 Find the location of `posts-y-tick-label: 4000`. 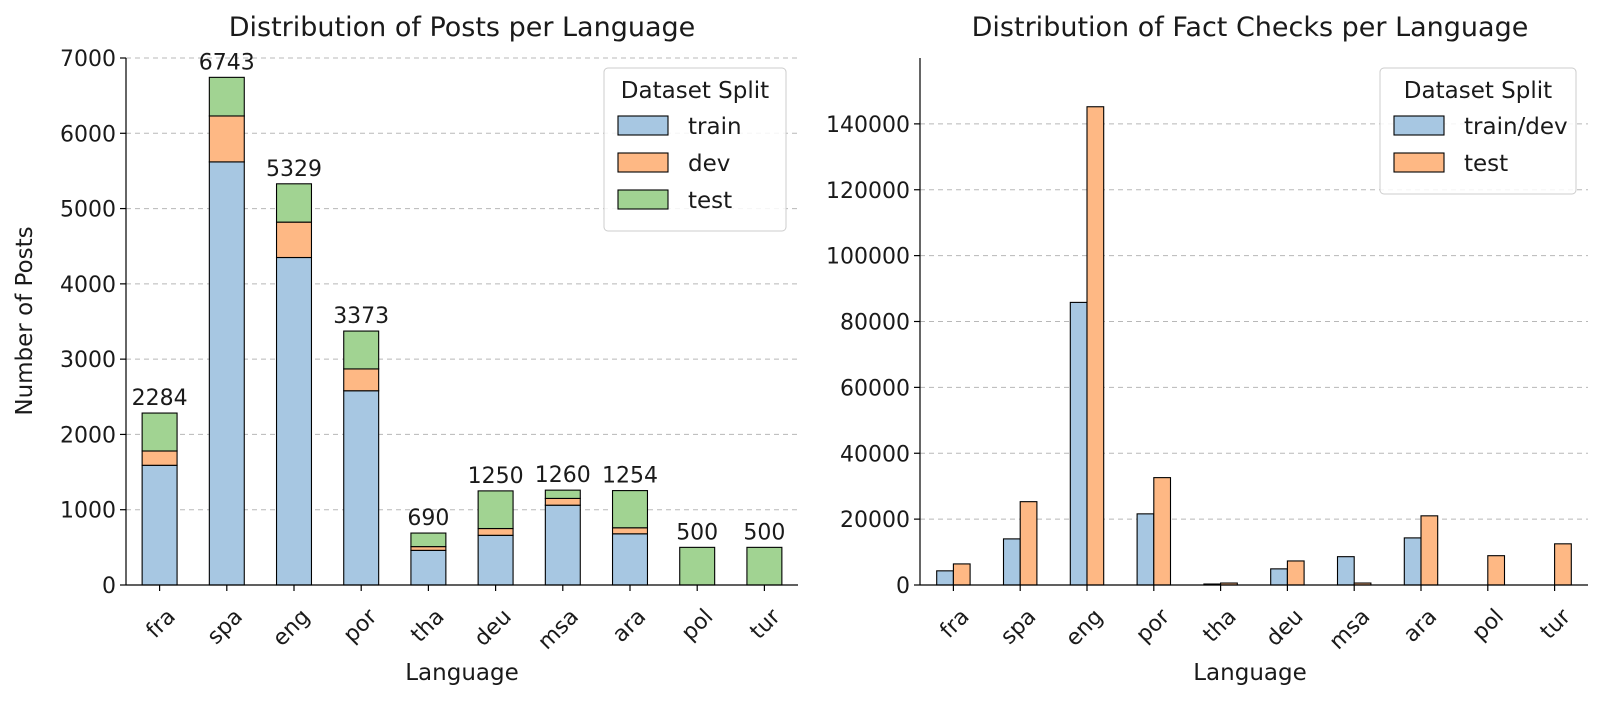

posts-y-tick-label: 4000 is located at coordinates (88, 285).